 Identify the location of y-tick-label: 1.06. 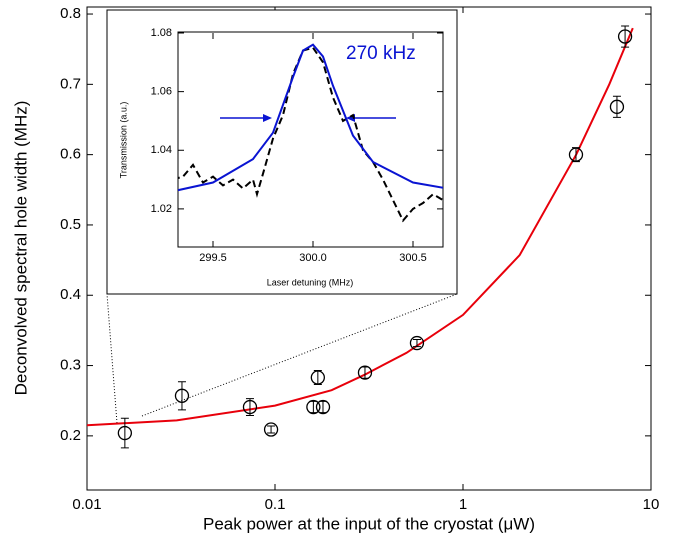
(161, 92).